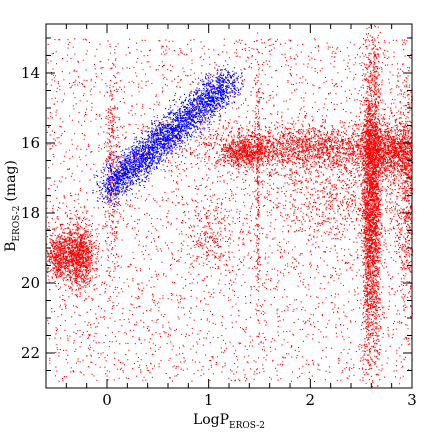 The image size is (436, 436). Describe the element at coordinates (11, 247) in the screenshot. I see `y-axis-label-main: B` at that location.